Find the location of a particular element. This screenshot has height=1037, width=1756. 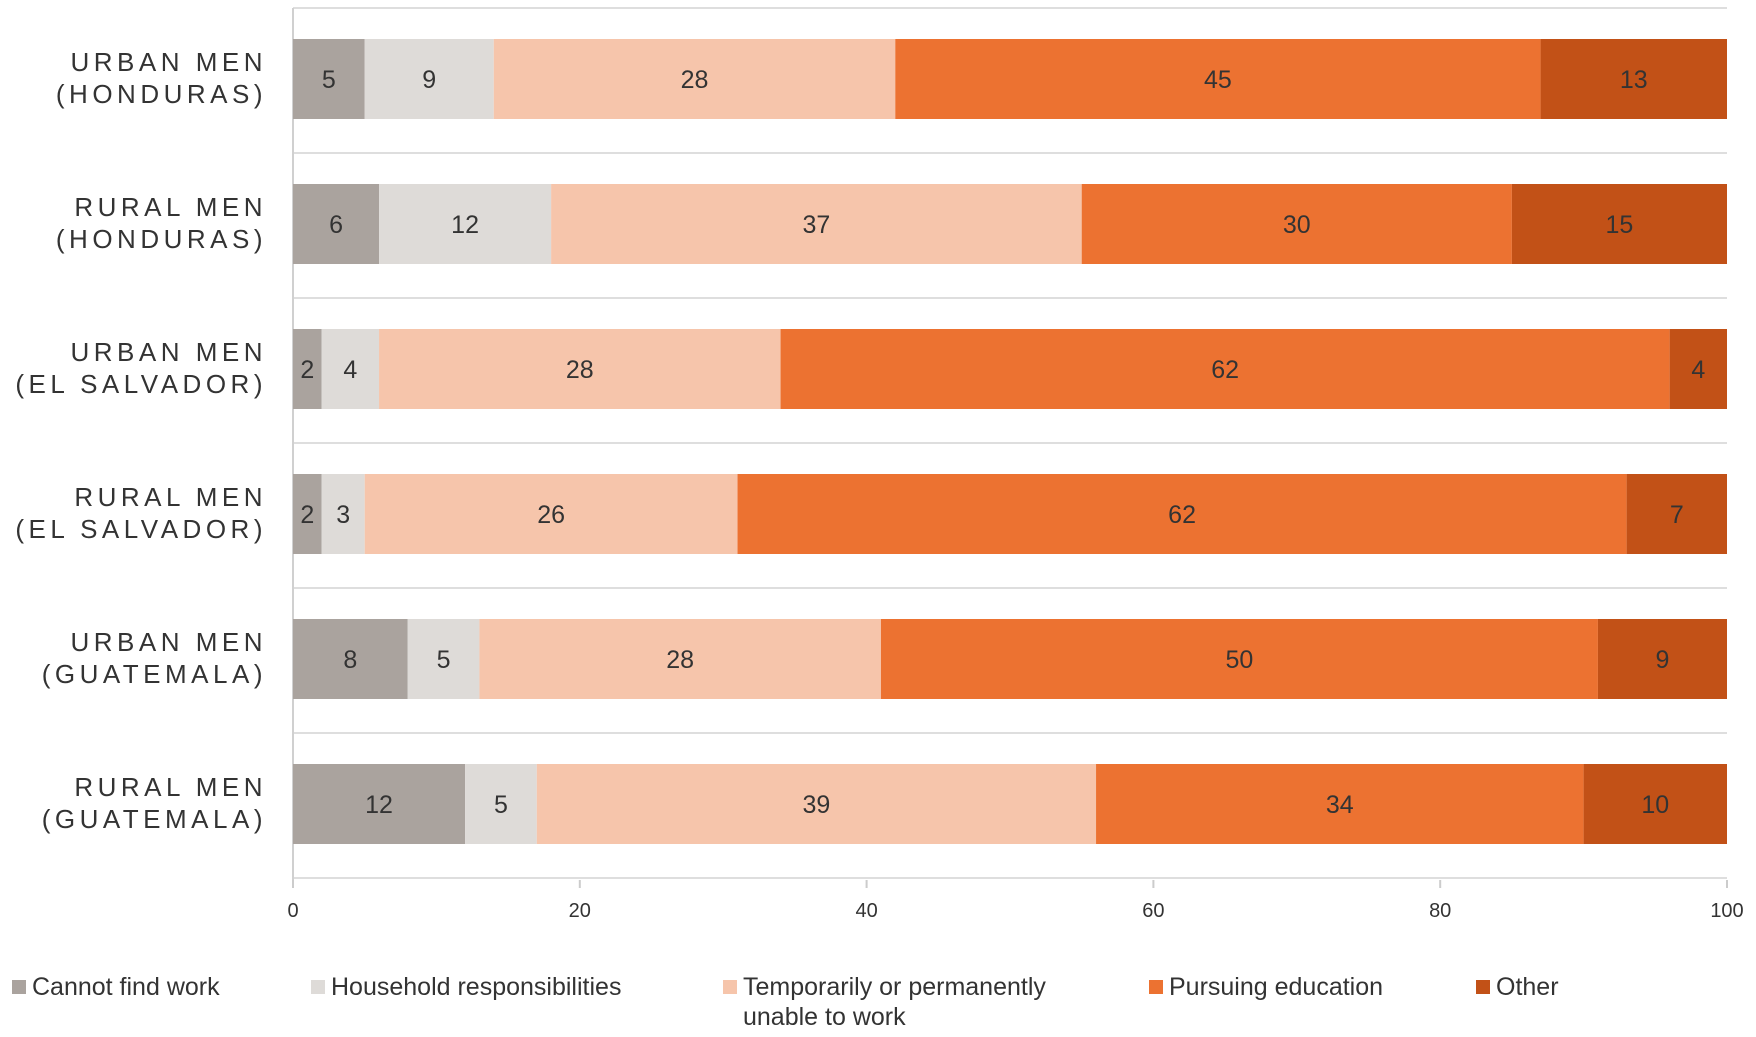

legend-label: Cannot find work is located at coordinates (126, 987).